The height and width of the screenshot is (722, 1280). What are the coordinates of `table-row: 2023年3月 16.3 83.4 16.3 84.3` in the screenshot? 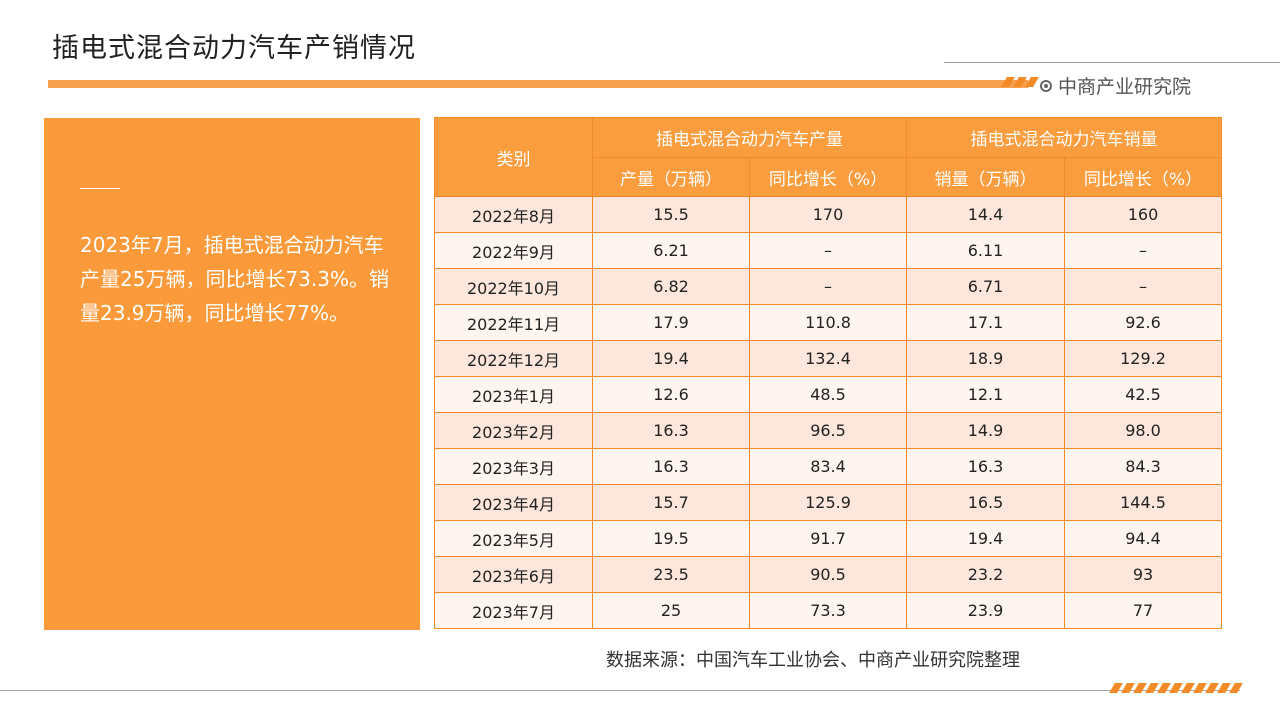 It's located at (828, 466).